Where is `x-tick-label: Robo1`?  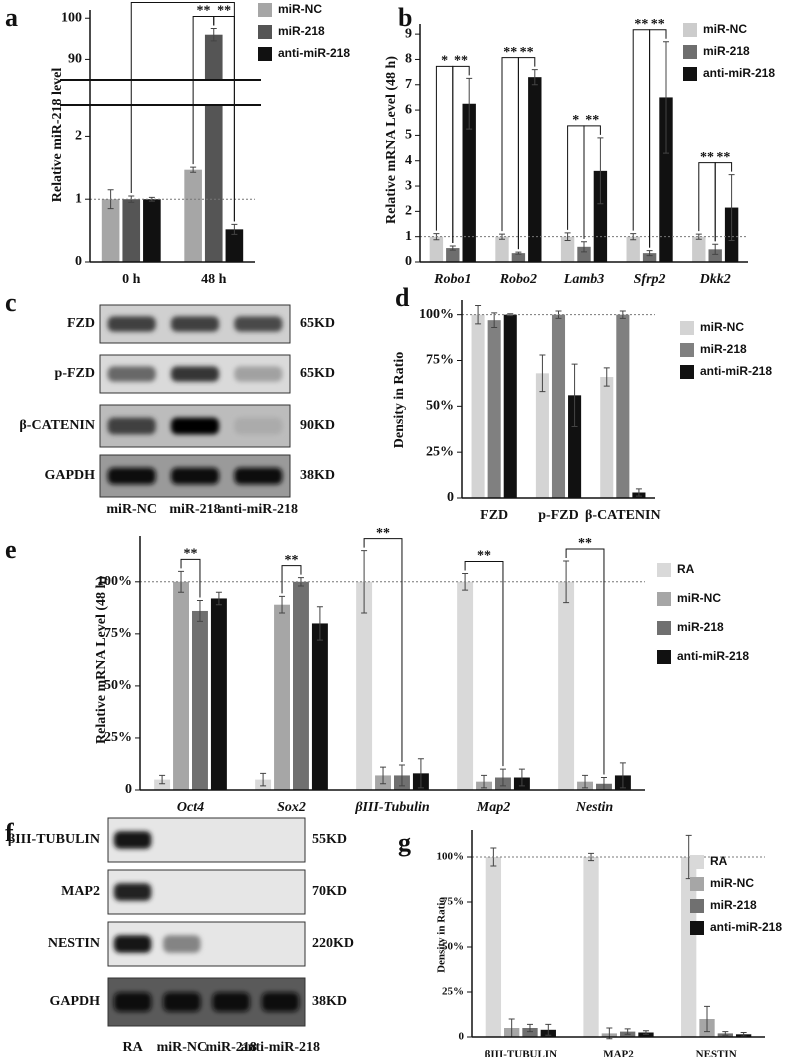 x-tick-label: Robo1 is located at coordinates (452, 279).